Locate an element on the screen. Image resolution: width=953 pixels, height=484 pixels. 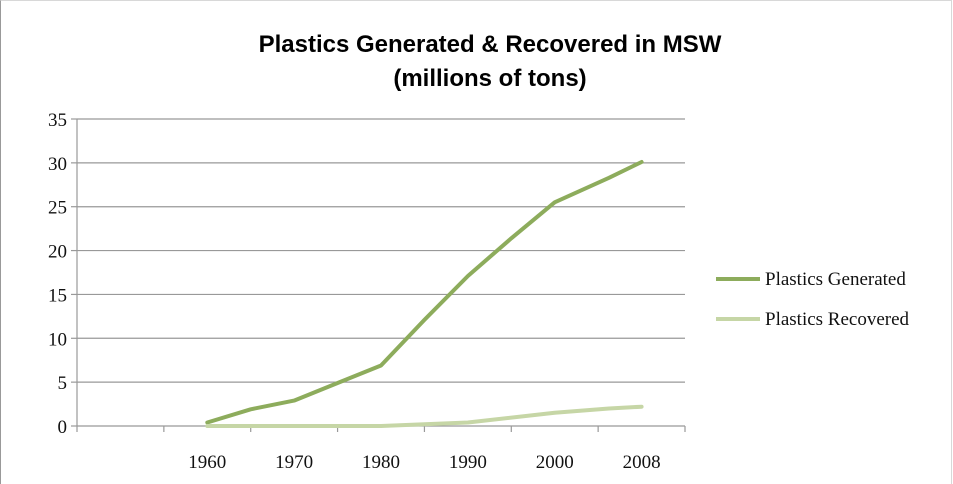
x-axis-tick-labels: 1960 1970 1980 1990 2000 2008 is located at coordinates (424, 462).